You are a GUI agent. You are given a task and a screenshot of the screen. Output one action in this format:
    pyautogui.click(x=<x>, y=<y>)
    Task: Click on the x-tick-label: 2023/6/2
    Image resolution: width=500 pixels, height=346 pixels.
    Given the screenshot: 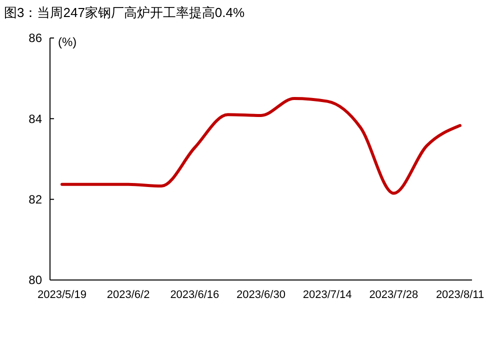 What is the action you would take?
    pyautogui.click(x=128, y=295)
    